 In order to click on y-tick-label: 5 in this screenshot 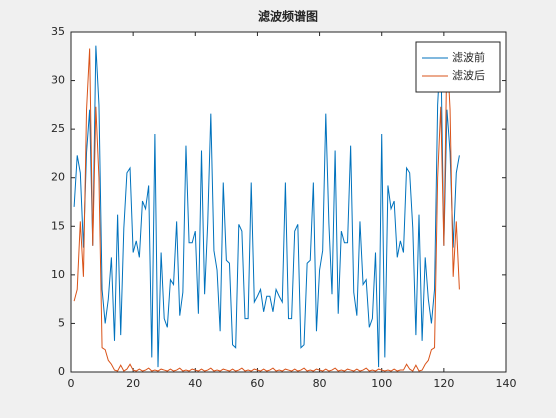, I will do `click(61, 322)`.